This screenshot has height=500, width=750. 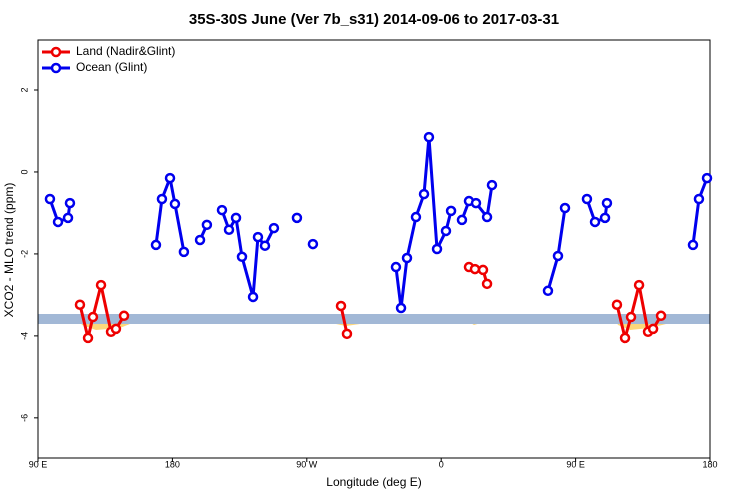 I want to click on x-tick-label: 90 W, so click(x=307, y=464).